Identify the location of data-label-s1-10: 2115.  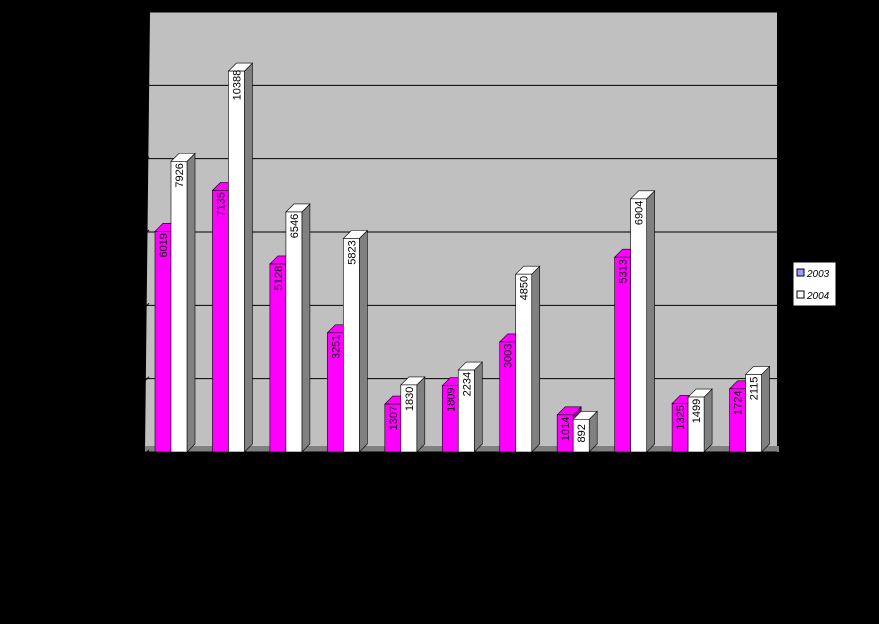
(755, 389).